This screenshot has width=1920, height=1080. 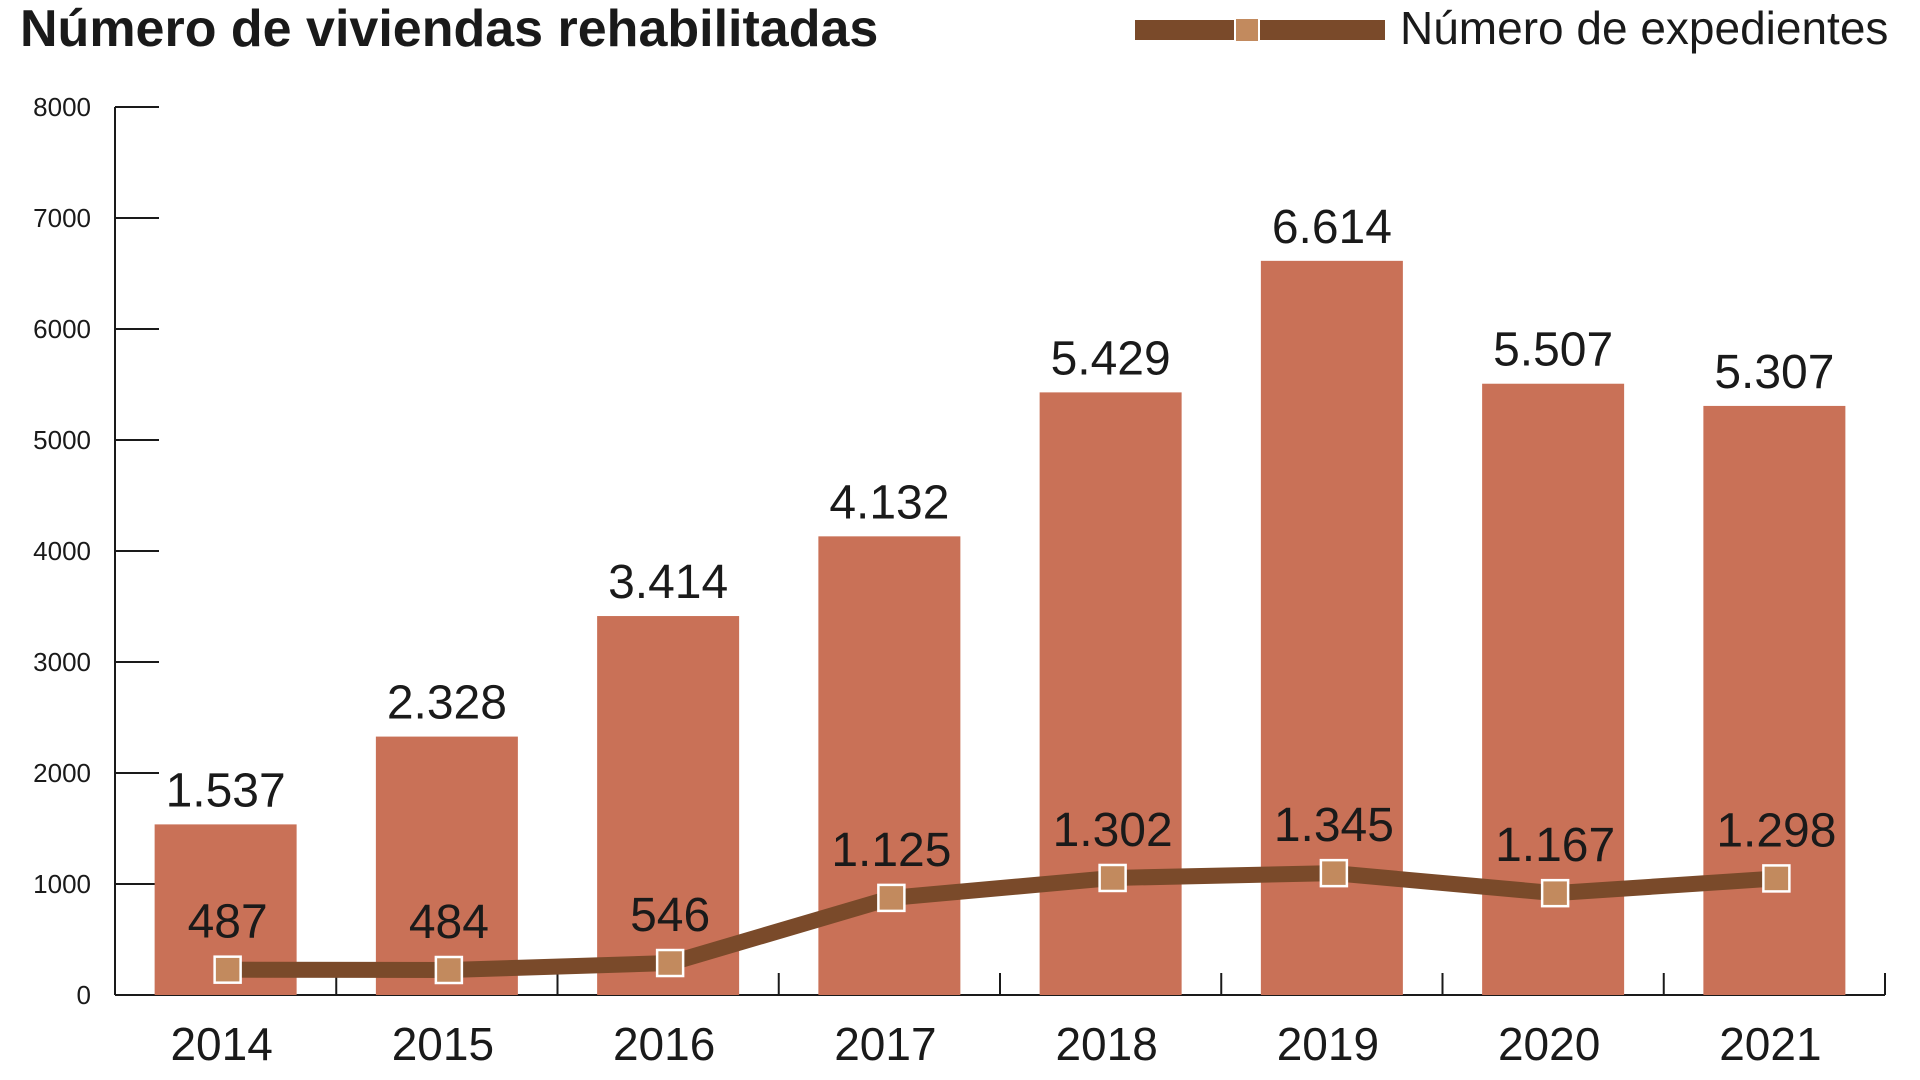 What do you see at coordinates (443, 1044) in the screenshot?
I see `x-tick-label: 2015` at bounding box center [443, 1044].